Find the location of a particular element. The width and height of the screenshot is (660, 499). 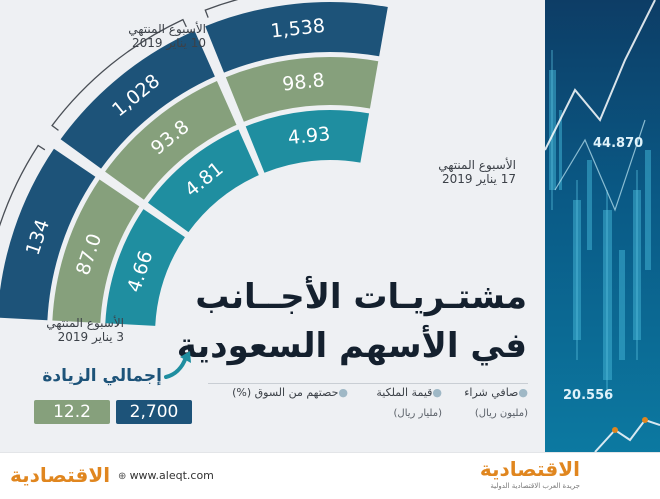

total-ownership-badge: 12.2 is located at coordinates (72, 412).